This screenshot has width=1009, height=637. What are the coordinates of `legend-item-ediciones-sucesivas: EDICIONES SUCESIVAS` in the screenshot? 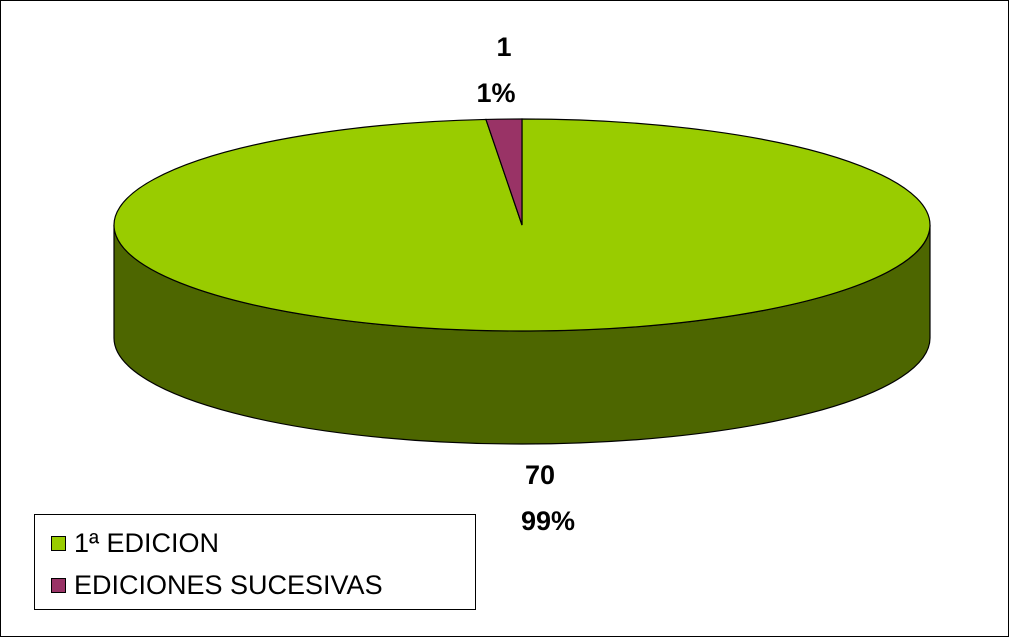 It's located at (217, 585).